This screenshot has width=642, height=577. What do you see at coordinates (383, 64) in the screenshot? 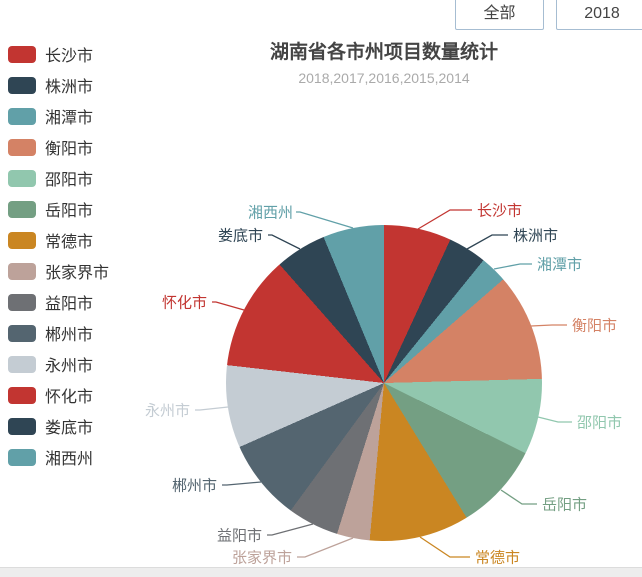
I see `title-block: 湖南省各市州项目数量统计 2018,2017,2016,2015,2014` at bounding box center [383, 64].